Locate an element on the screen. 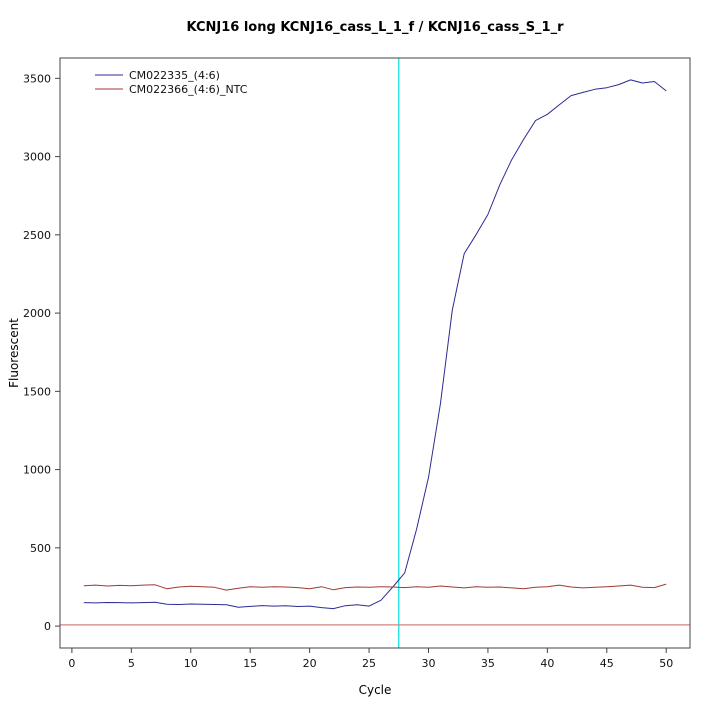 The height and width of the screenshot is (720, 720). x-tick-label: 35 is located at coordinates (488, 663).